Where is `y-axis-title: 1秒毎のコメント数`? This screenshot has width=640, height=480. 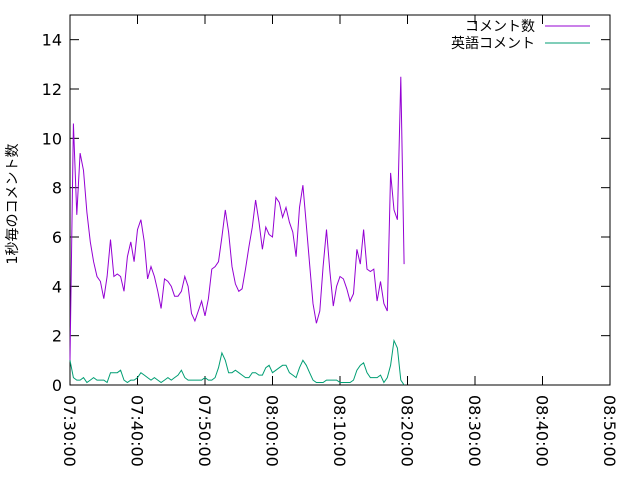 y-axis-title: 1秒毎のコメント数 is located at coordinates (13, 204).